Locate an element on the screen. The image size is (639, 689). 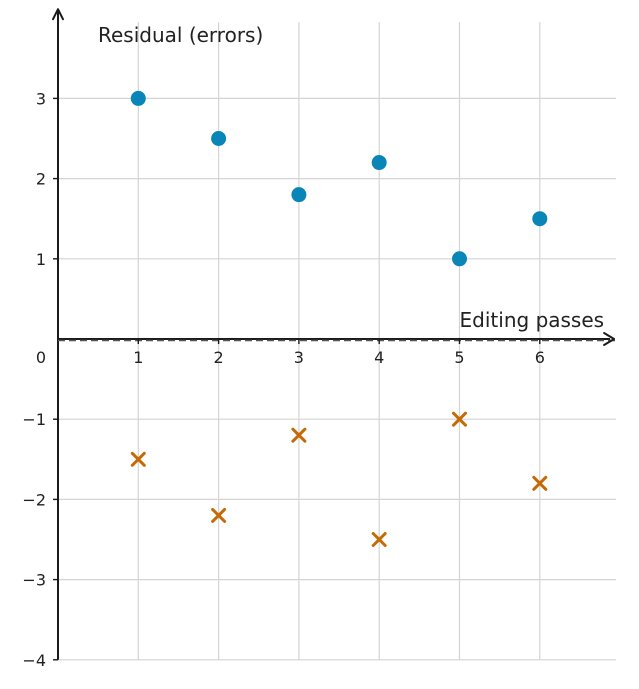
y-axis-title: Residual (errors) is located at coordinates (180, 35).